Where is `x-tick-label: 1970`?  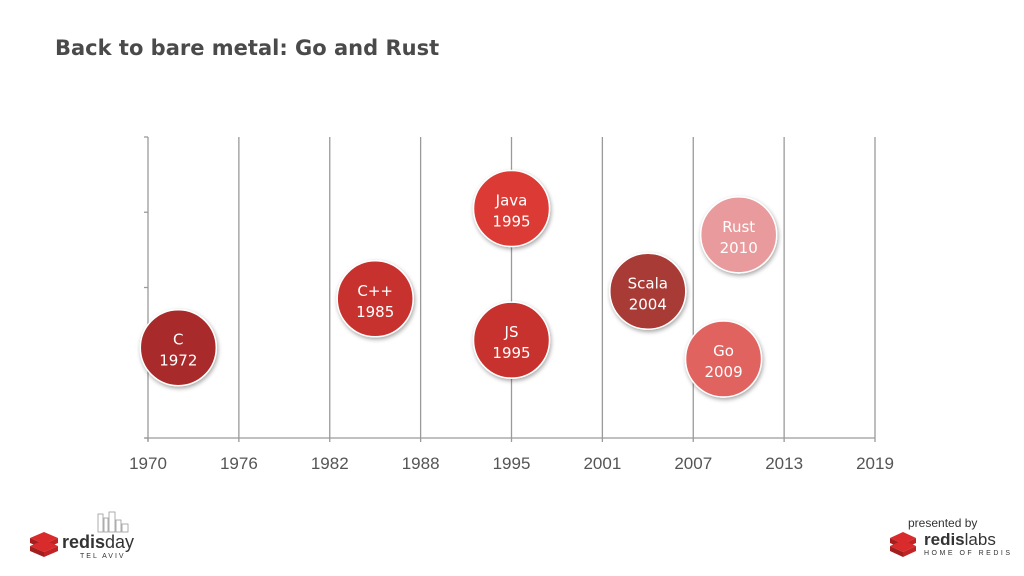
x-tick-label: 1970 is located at coordinates (148, 463).